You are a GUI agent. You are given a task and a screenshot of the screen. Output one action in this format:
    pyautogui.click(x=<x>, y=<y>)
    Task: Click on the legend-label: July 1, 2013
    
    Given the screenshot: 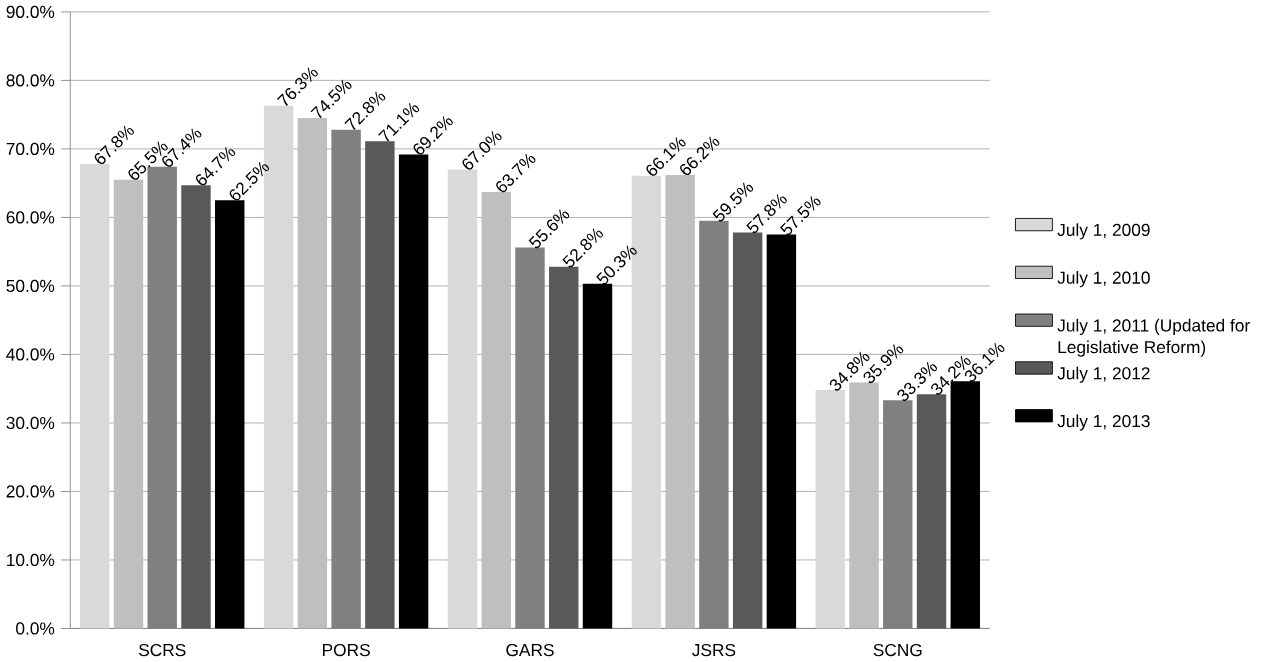 What is the action you would take?
    pyautogui.click(x=1103, y=422)
    